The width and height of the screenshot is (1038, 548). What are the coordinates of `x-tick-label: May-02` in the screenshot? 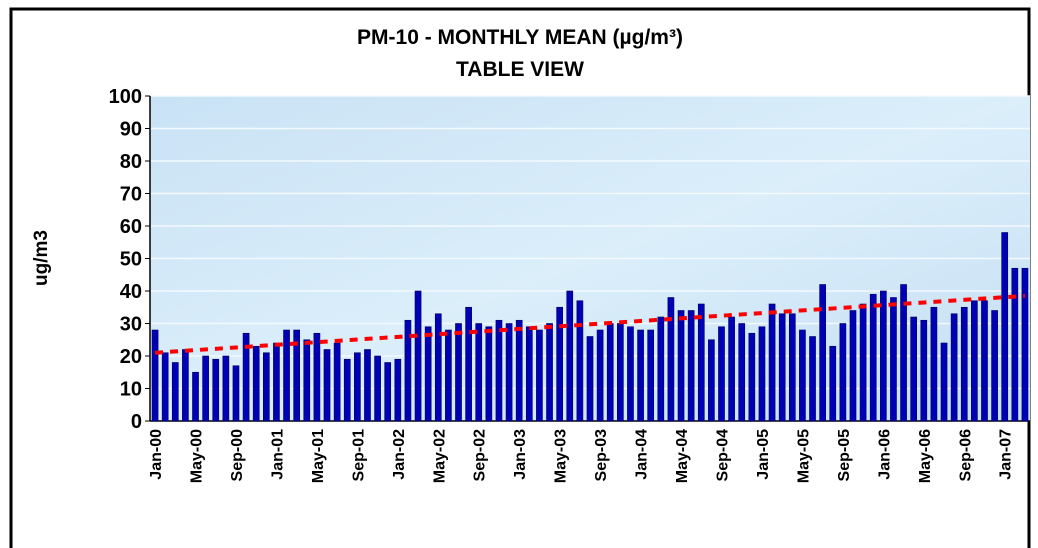 It's located at (439, 456).